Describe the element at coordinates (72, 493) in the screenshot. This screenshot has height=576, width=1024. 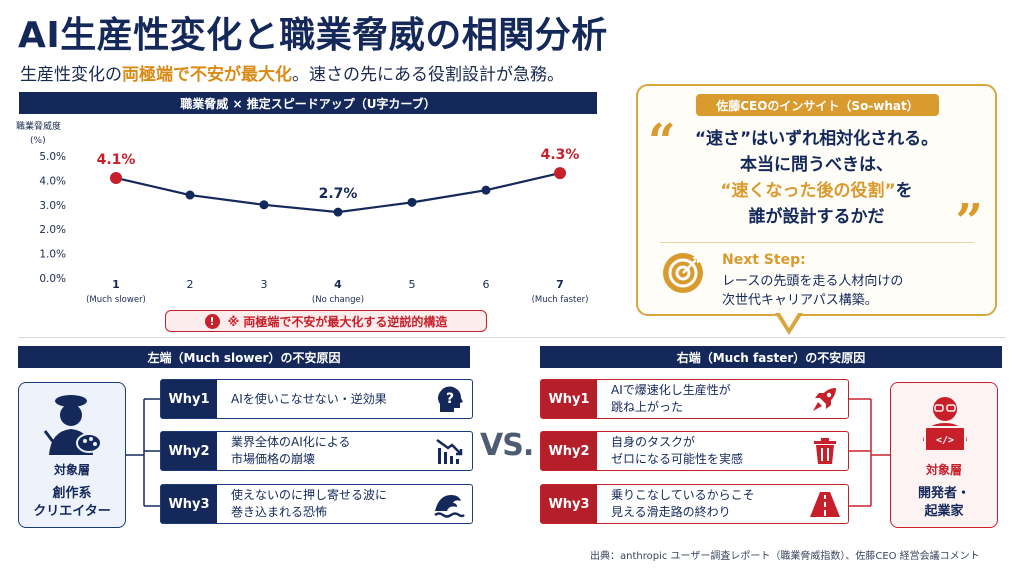
I see `left-target-name-line-1: 創作系` at that location.